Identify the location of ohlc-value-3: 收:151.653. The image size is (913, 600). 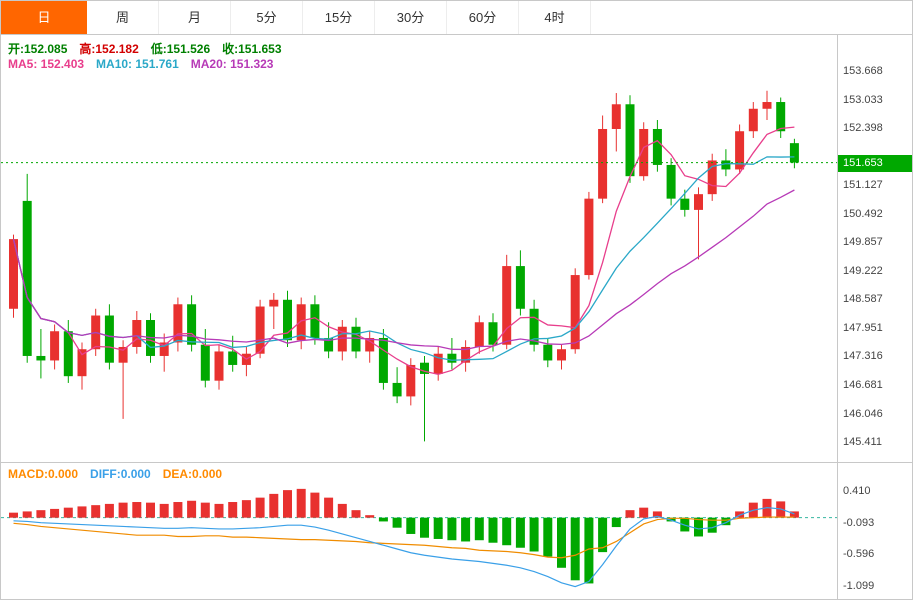
(252, 49).